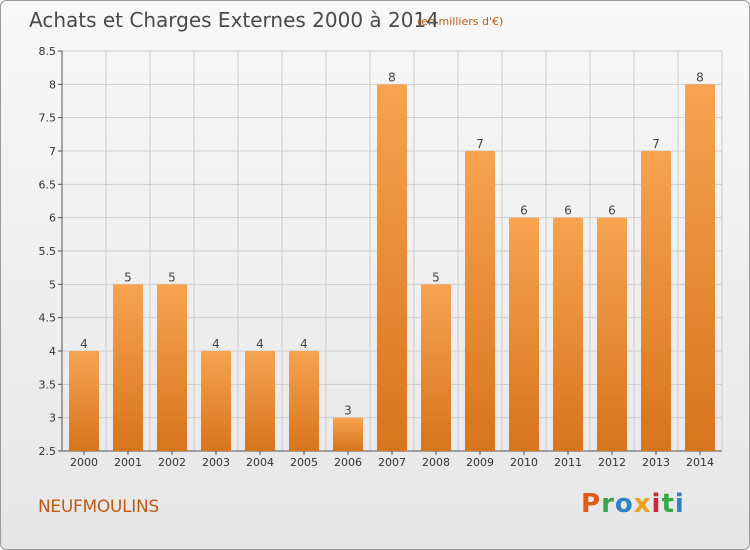  I want to click on x-tick-label: 2004, so click(260, 462).